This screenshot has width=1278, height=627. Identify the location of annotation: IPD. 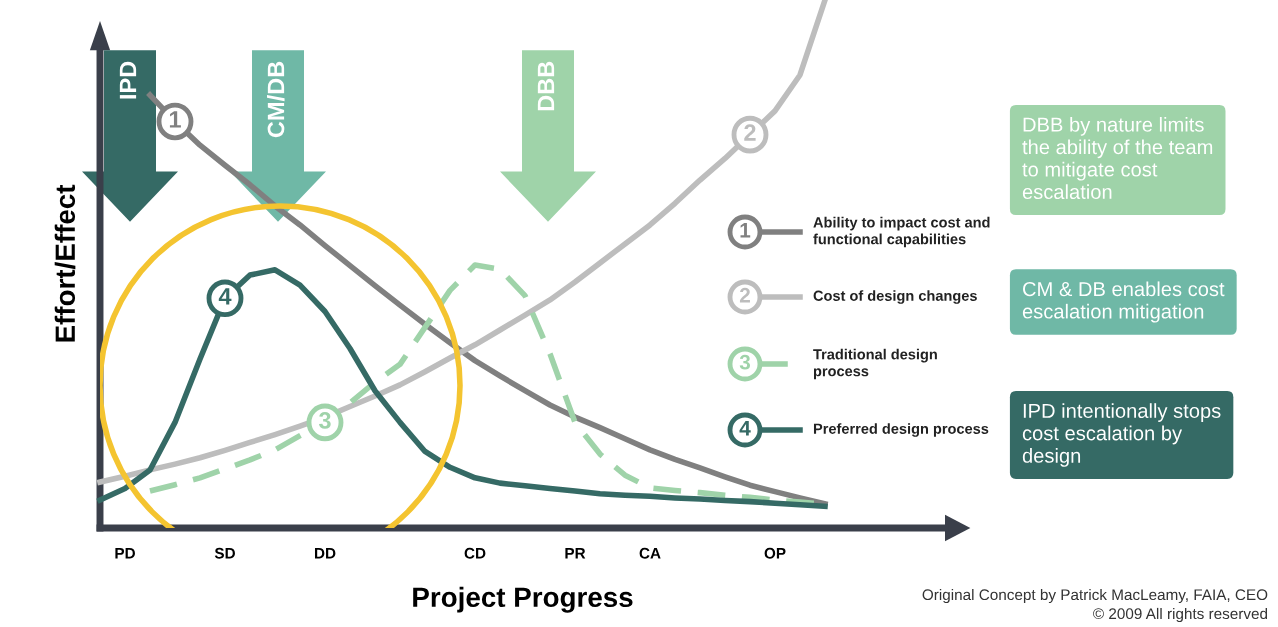
(128, 80).